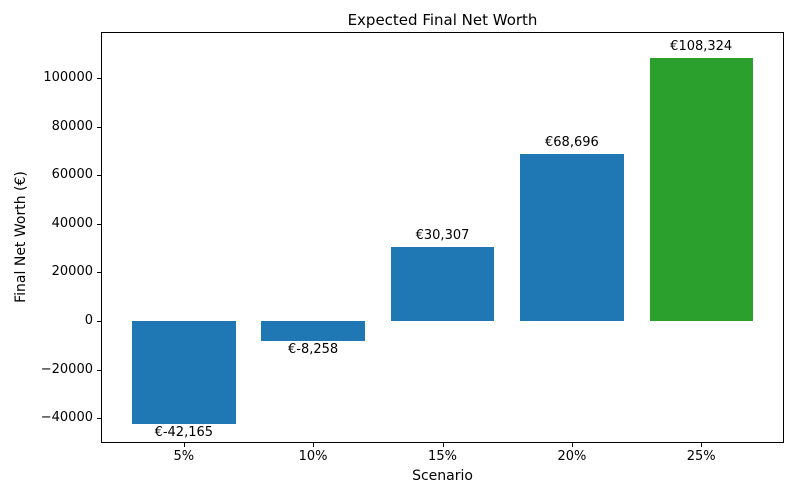 This screenshot has height=500, width=800. What do you see at coordinates (72, 126) in the screenshot?
I see `y-tick-label: 80000` at bounding box center [72, 126].